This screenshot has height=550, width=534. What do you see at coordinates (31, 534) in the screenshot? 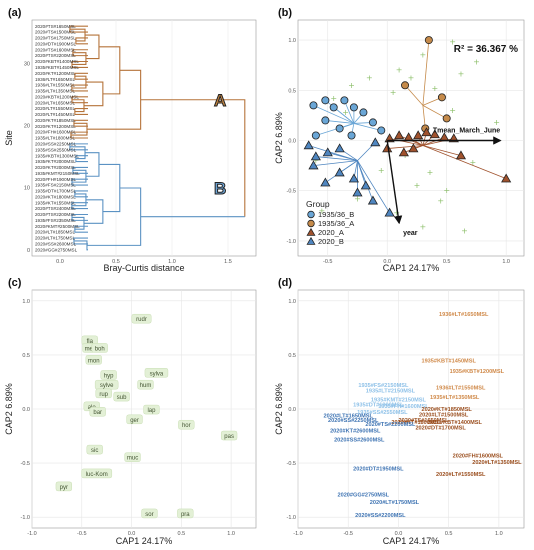
I see `c-x-tick-label: -1.0` at bounding box center [31, 534].